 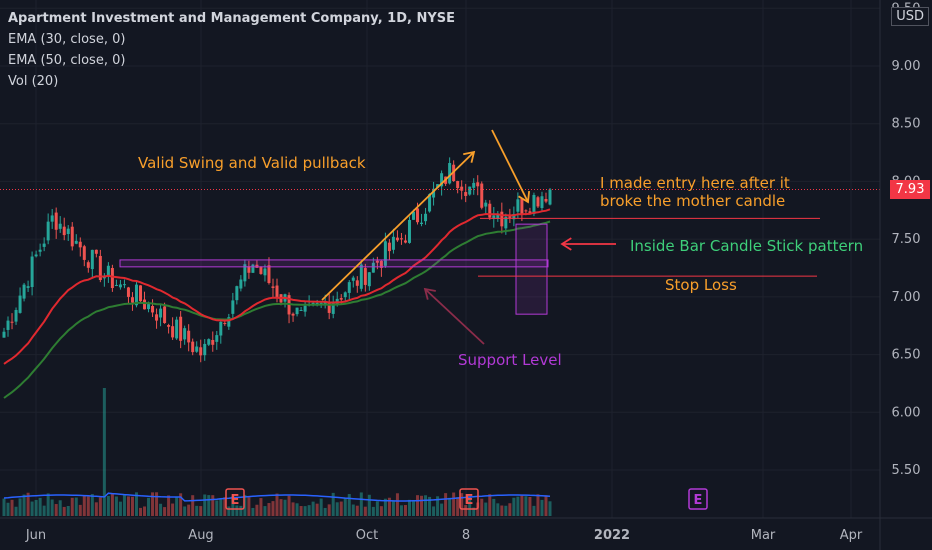 What do you see at coordinates (747, 246) in the screenshot?
I see `inside-bar-annotation: Inside Bar Candle Stick pattern` at bounding box center [747, 246].